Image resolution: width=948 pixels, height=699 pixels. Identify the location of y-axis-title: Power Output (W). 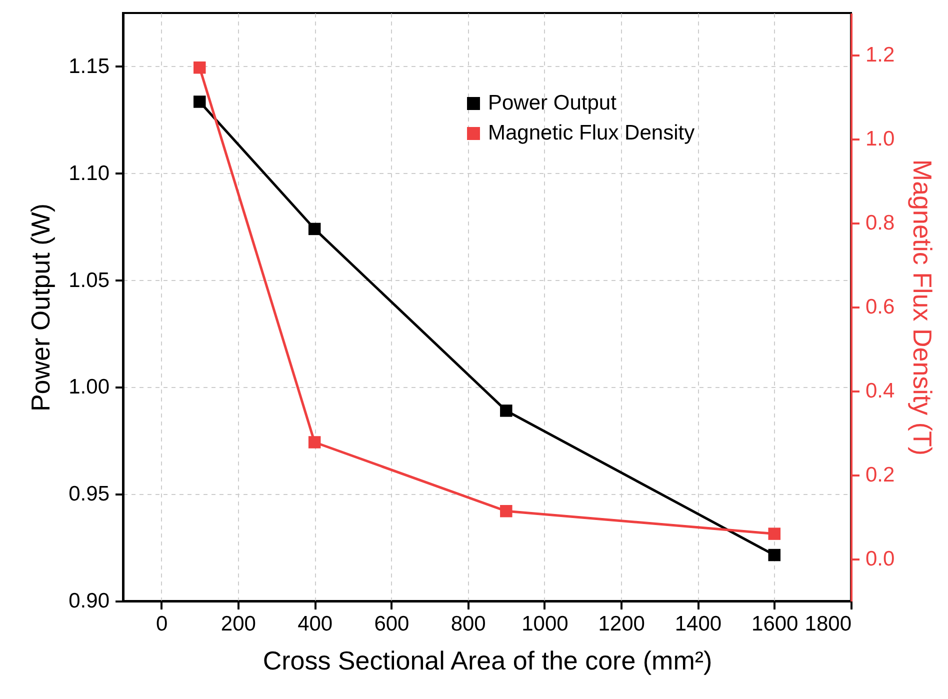
(41, 307).